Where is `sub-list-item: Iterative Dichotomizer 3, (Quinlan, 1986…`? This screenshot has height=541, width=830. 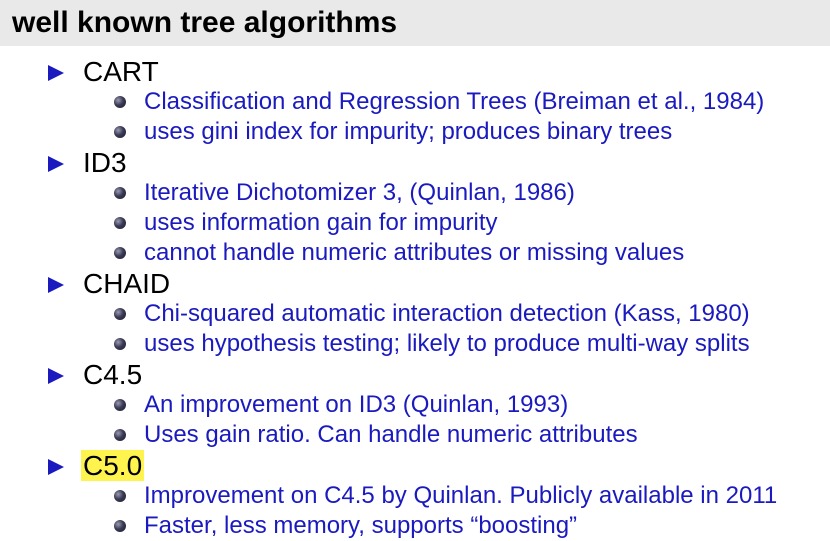
sub-list-item: Iterative Dichotomizer 3, (Quinlan, 1986… is located at coordinates (415, 193).